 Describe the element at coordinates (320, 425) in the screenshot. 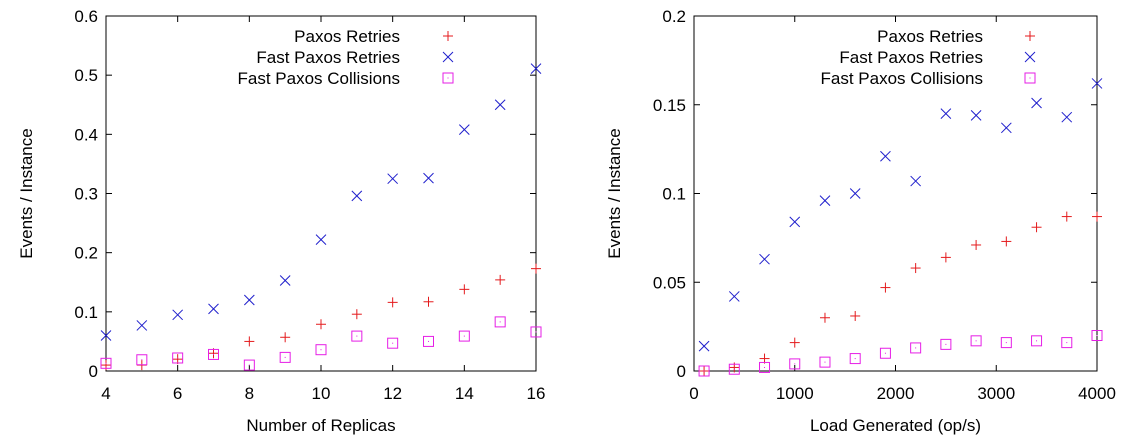

I see `x-axis-label: Number of Replicas` at that location.